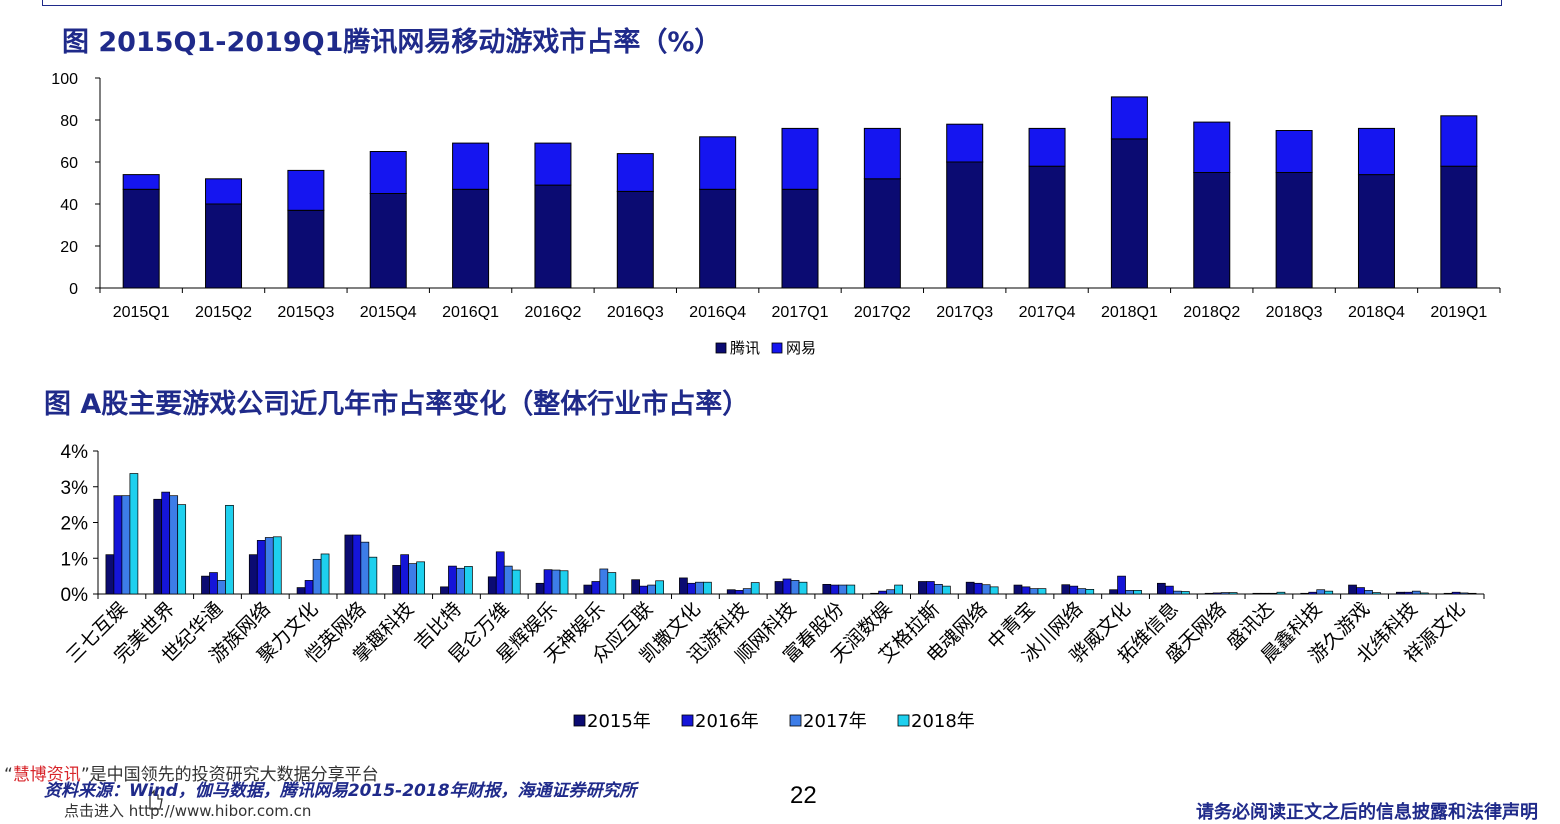 Image resolution: width=1560 pixels, height=824 pixels. What do you see at coordinates (69, 247) in the screenshot?
I see `chart1-y-tick-label: 20` at bounding box center [69, 247].